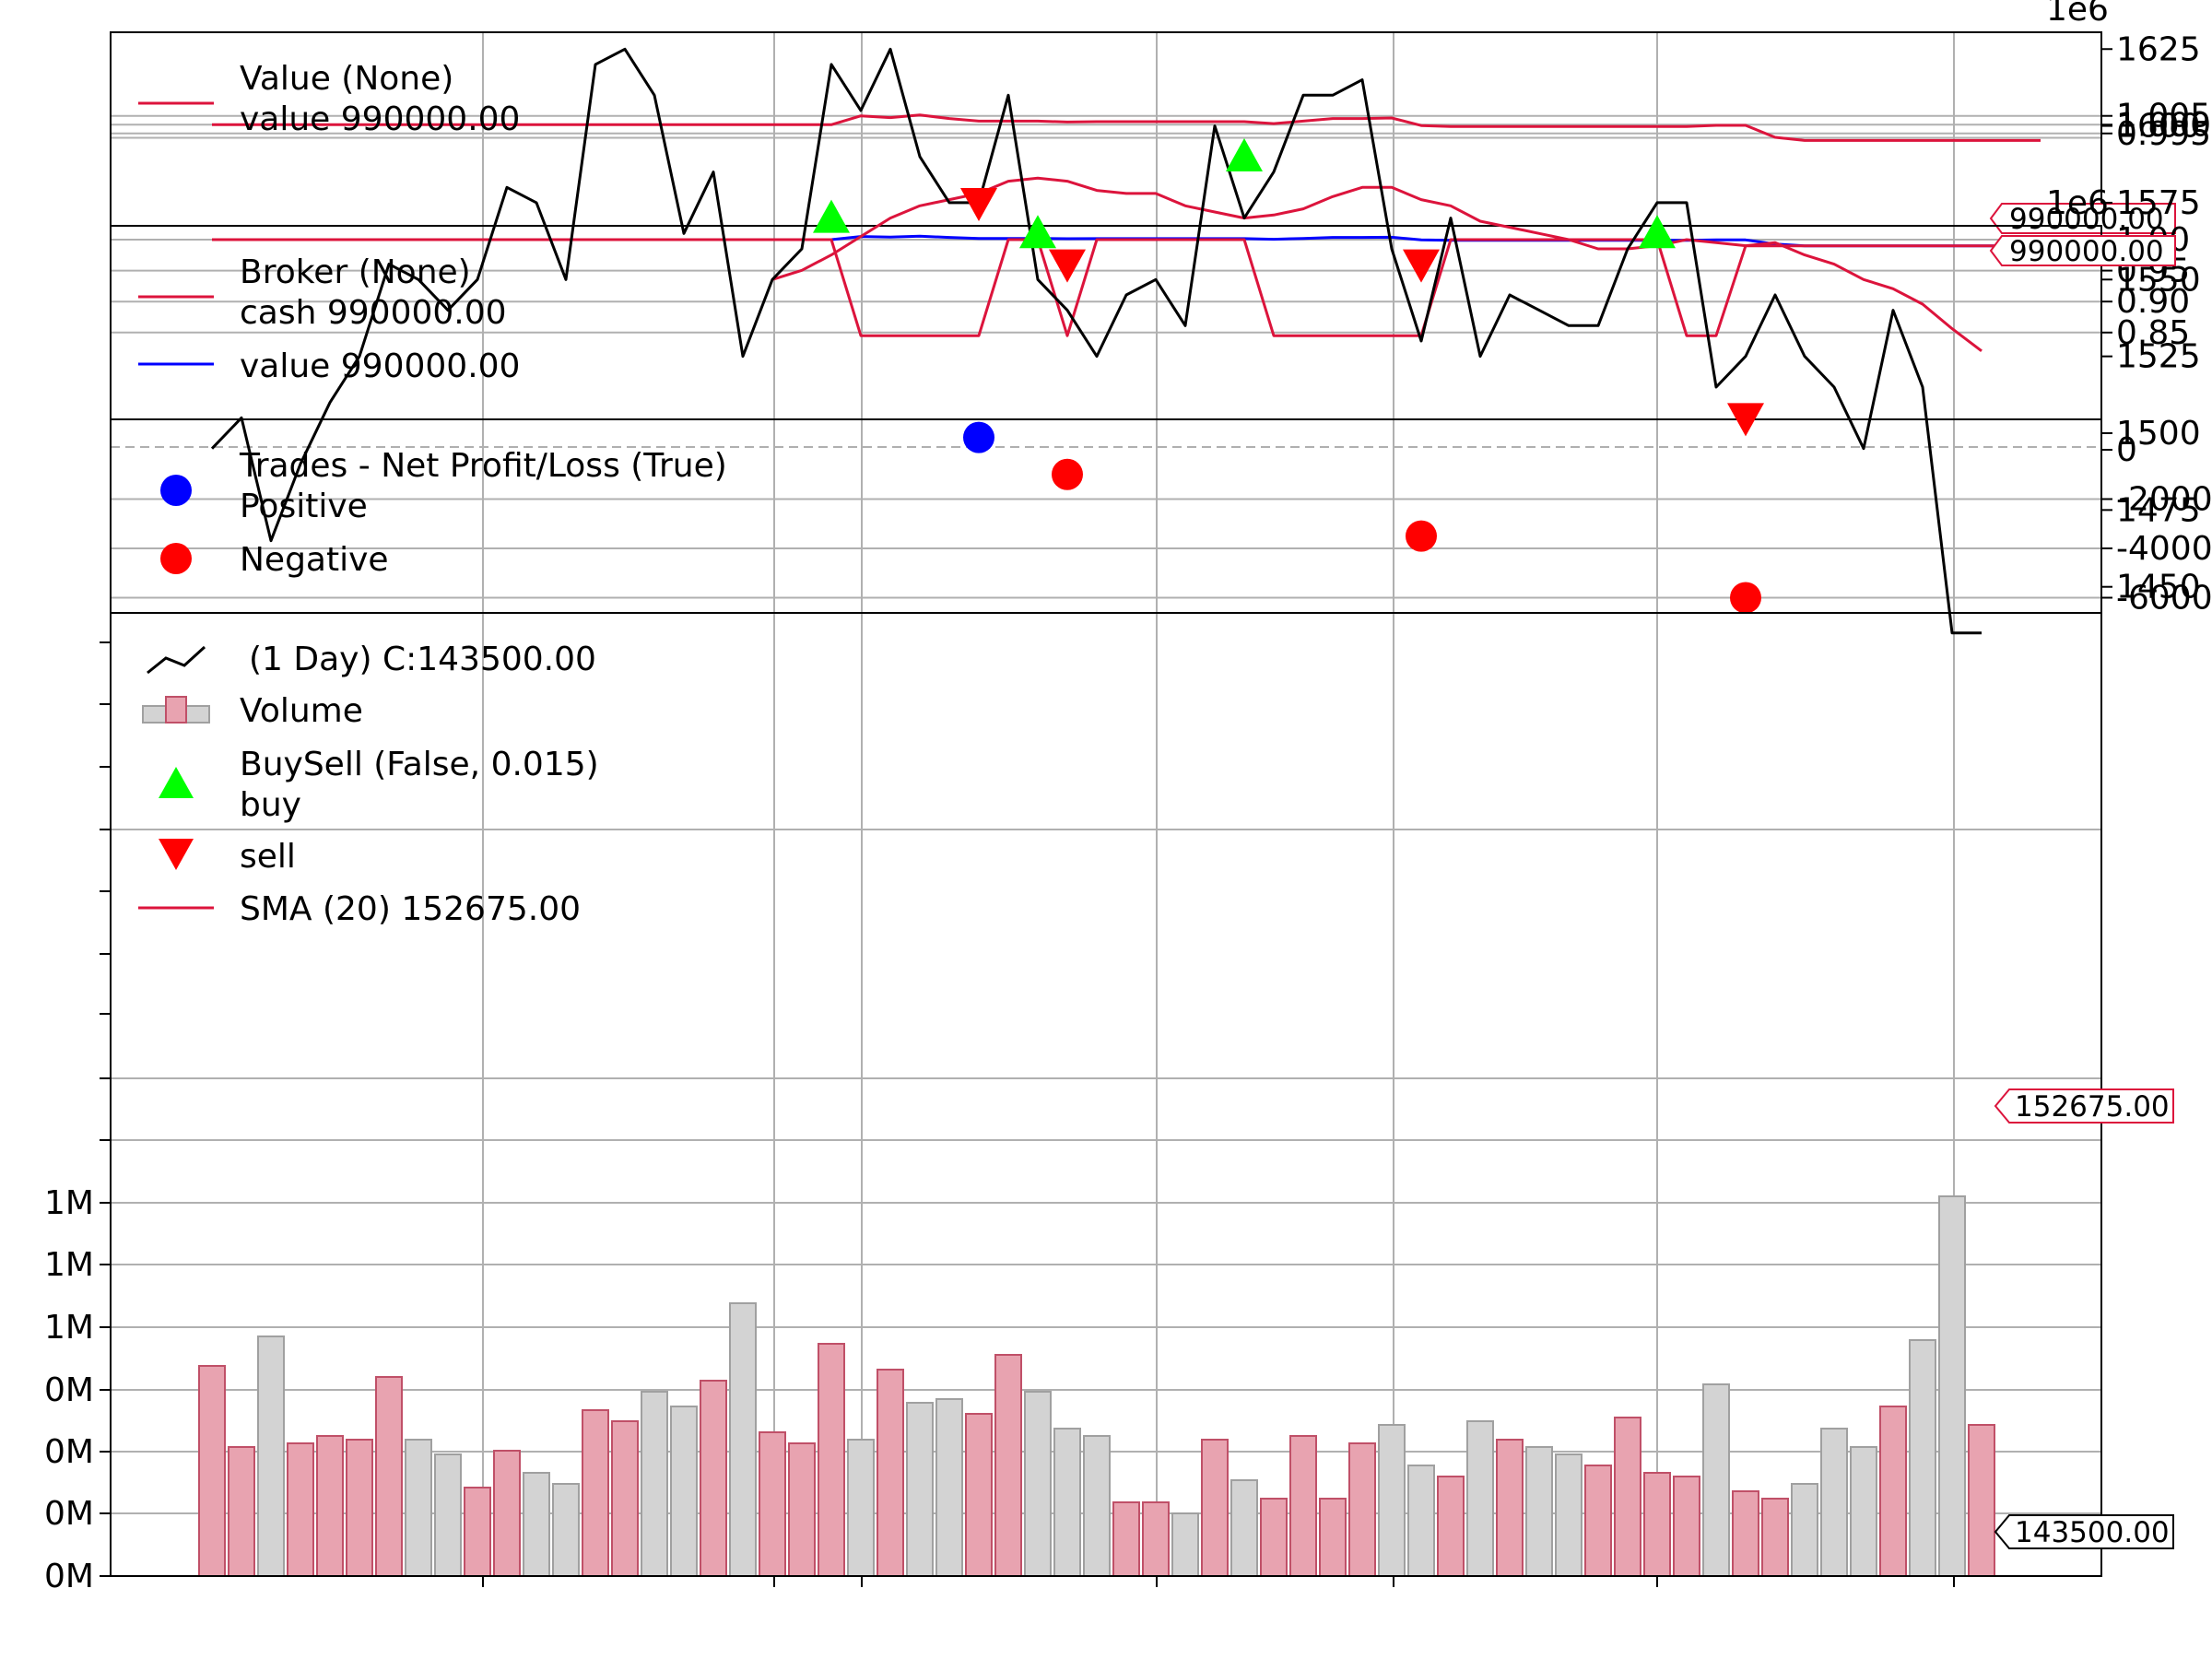 The image size is (2212, 1659). I want to click on price-y-ticks: 1450 1475 1500 1525 1550 1575 1600 1625, so click(2151, 318).